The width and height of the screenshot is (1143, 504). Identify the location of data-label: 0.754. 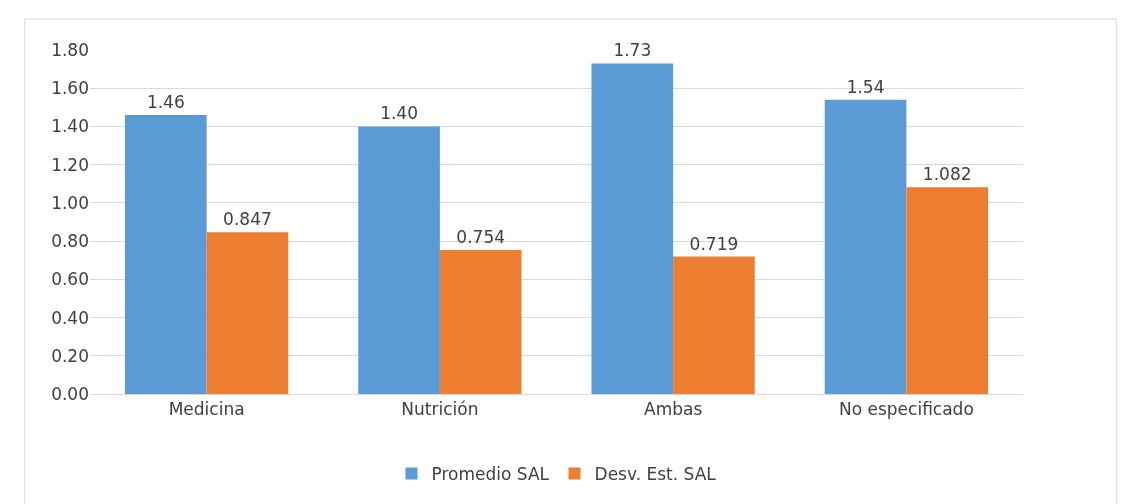
(481, 236).